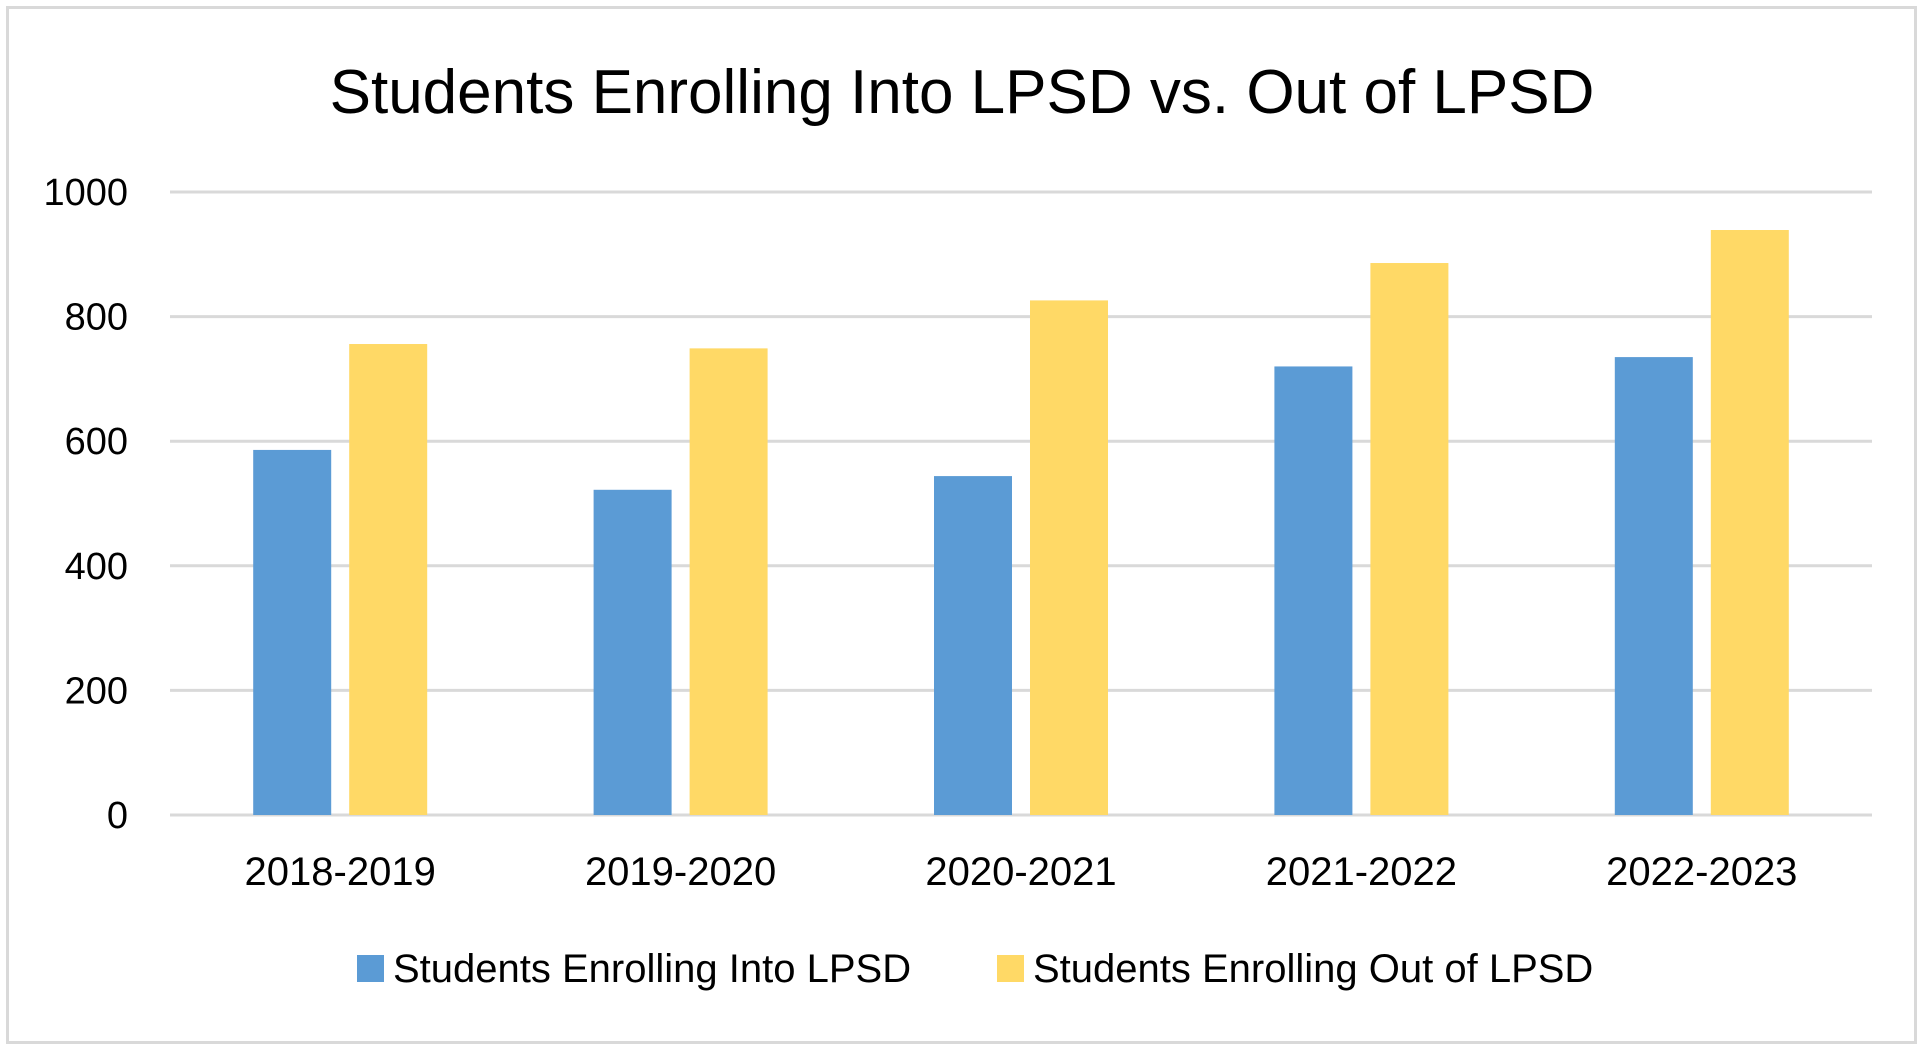 The height and width of the screenshot is (1052, 1925). Describe the element at coordinates (388, 579) in the screenshot. I see `bar-series2-2018-2019` at that location.